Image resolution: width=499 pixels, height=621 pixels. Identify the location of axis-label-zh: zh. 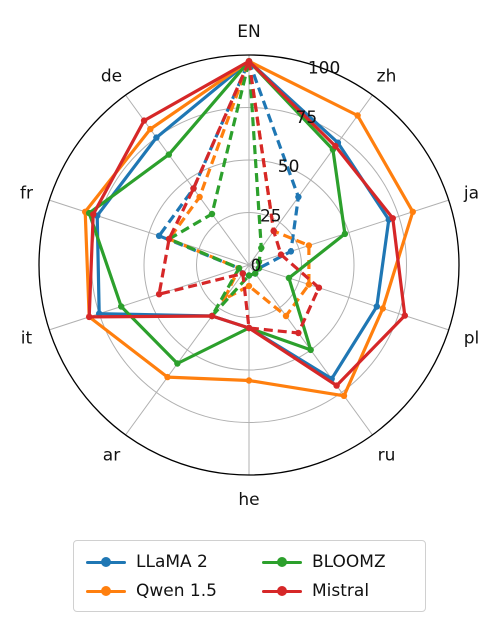
(387, 77).